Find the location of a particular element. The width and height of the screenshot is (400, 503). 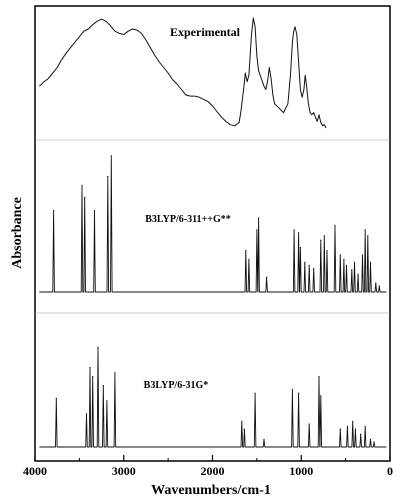

x-axis-ticks: 4000 3000 2000 1000 0 is located at coordinates (208, 466).